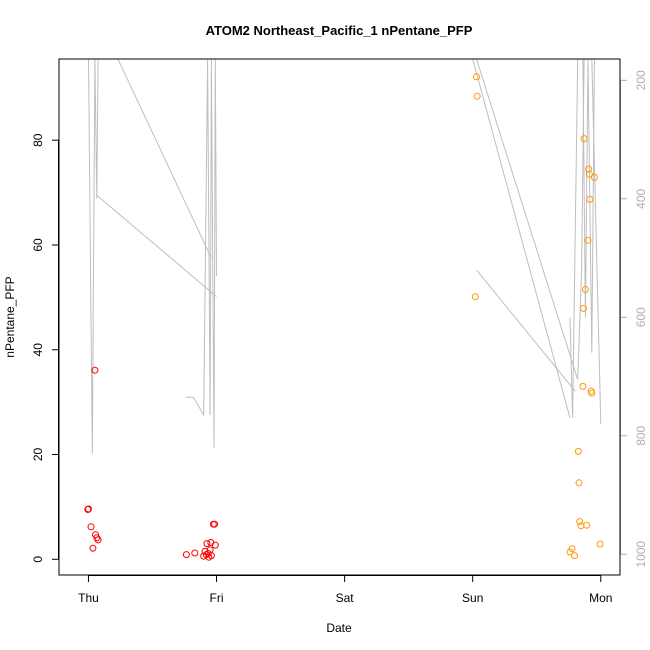 Image resolution: width=650 pixels, height=650 pixels. What do you see at coordinates (38, 455) in the screenshot?
I see `y-tick-label: 20` at bounding box center [38, 455].